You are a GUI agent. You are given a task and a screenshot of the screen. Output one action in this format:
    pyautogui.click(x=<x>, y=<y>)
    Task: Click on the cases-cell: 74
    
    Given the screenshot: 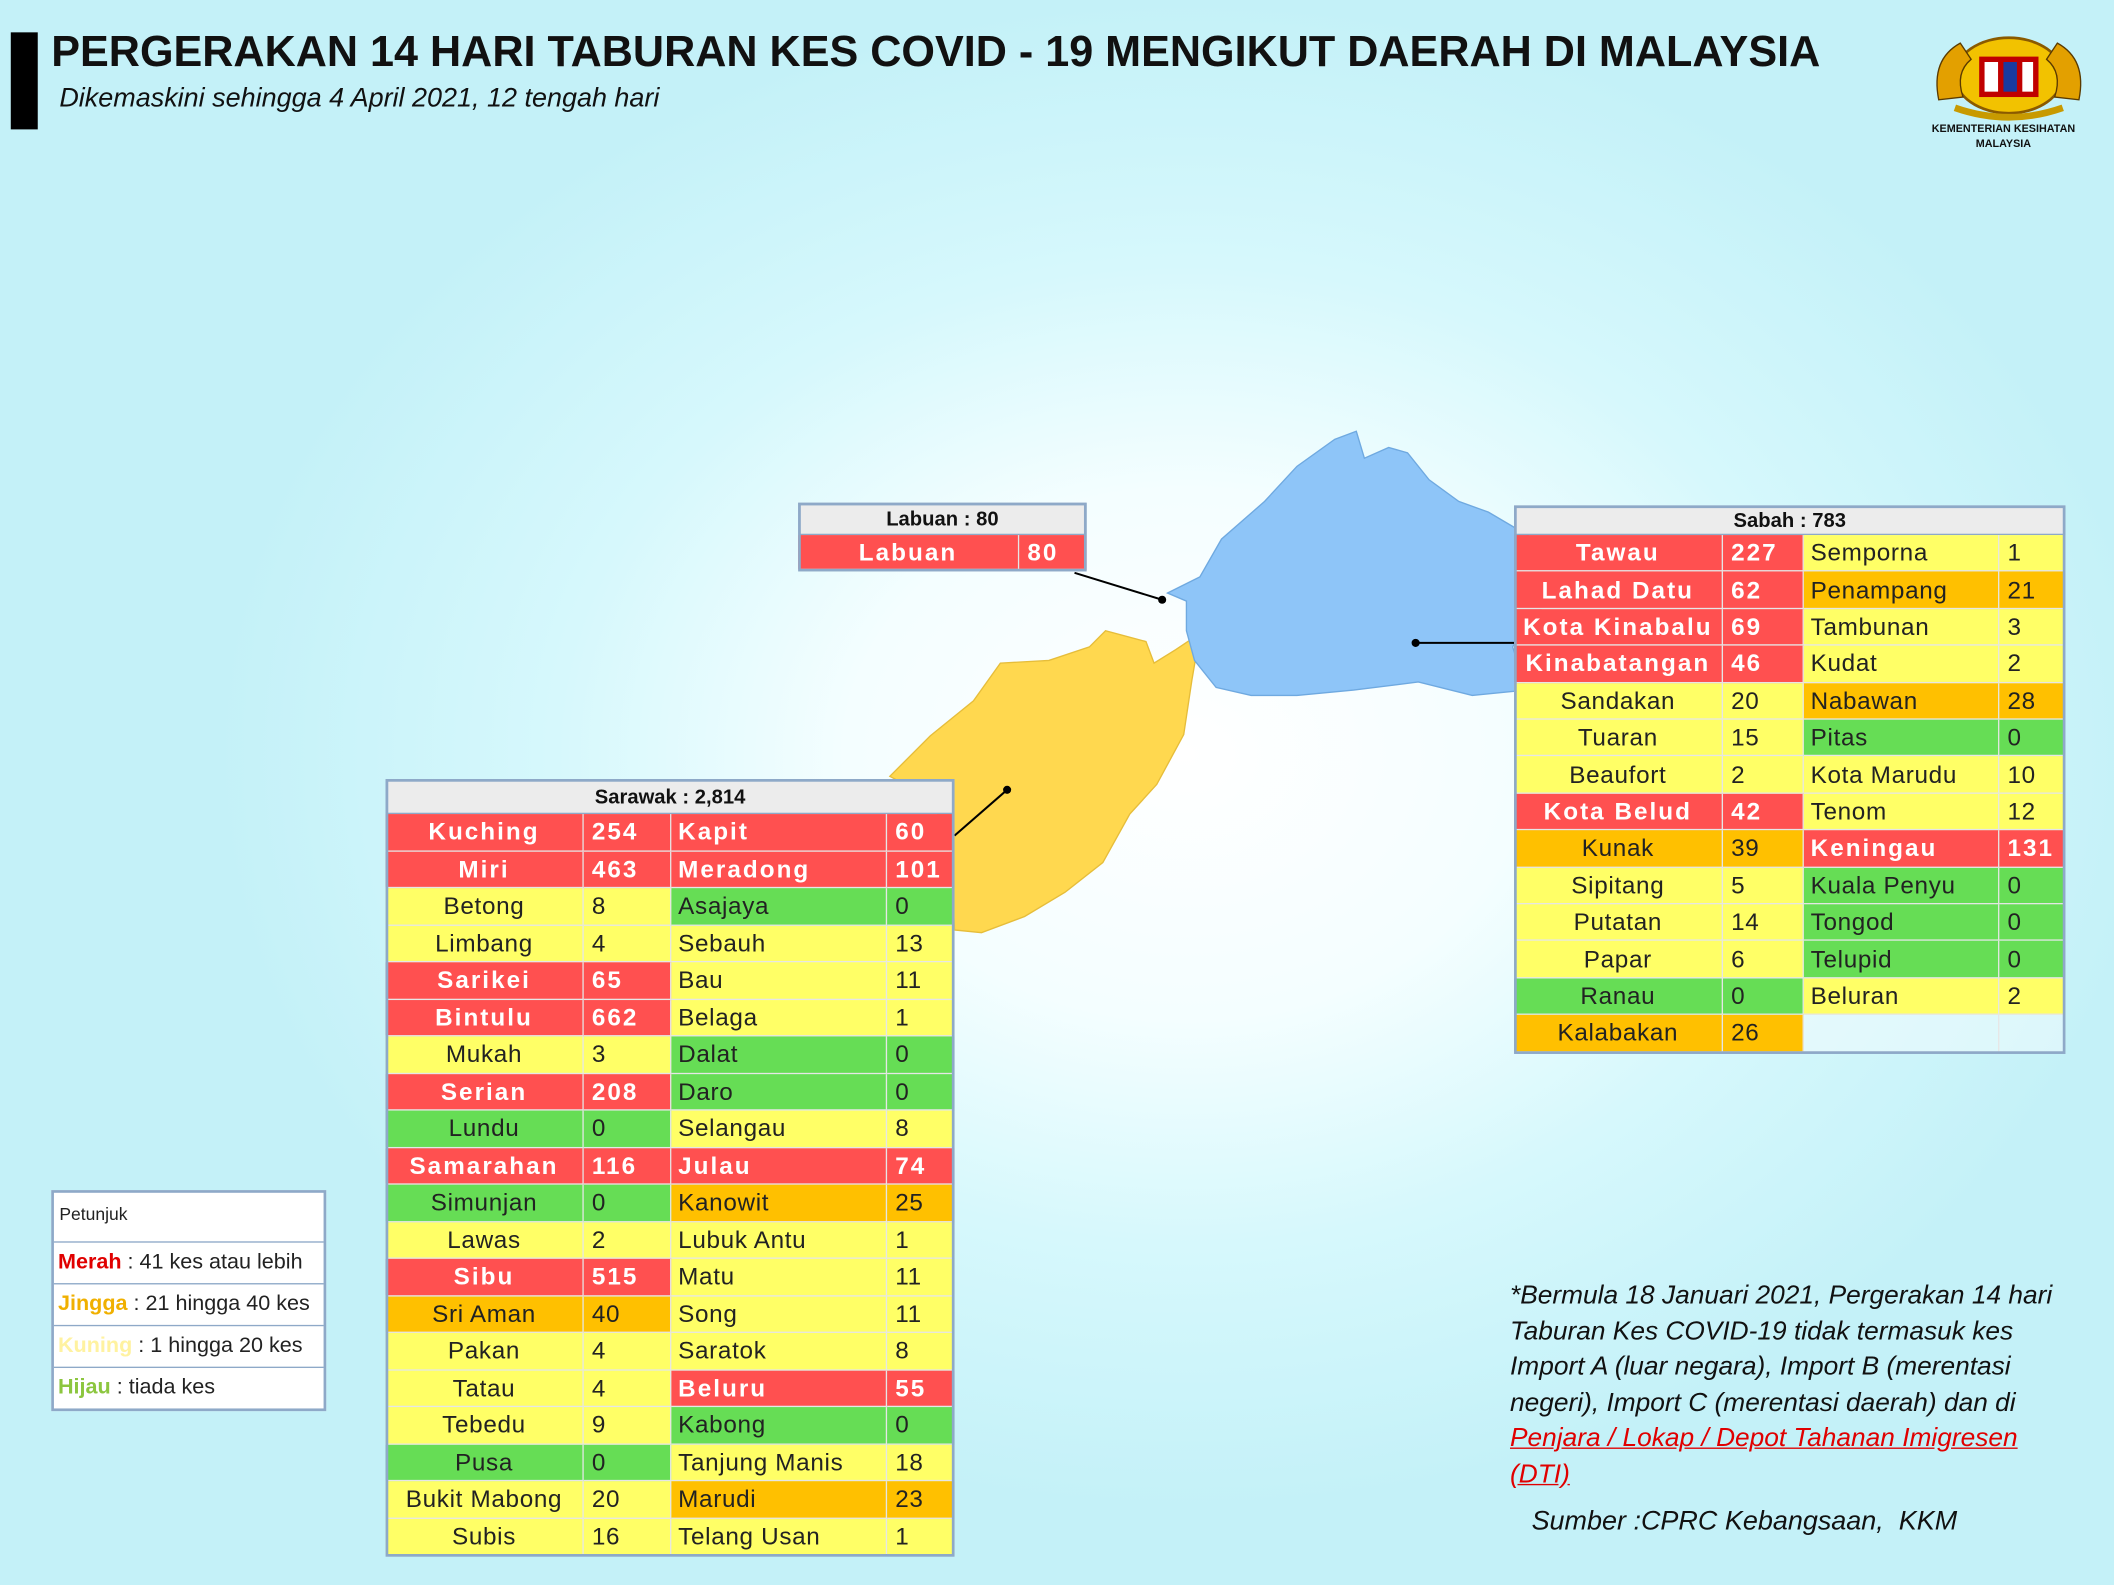 What is the action you would take?
    pyautogui.click(x=921, y=1166)
    